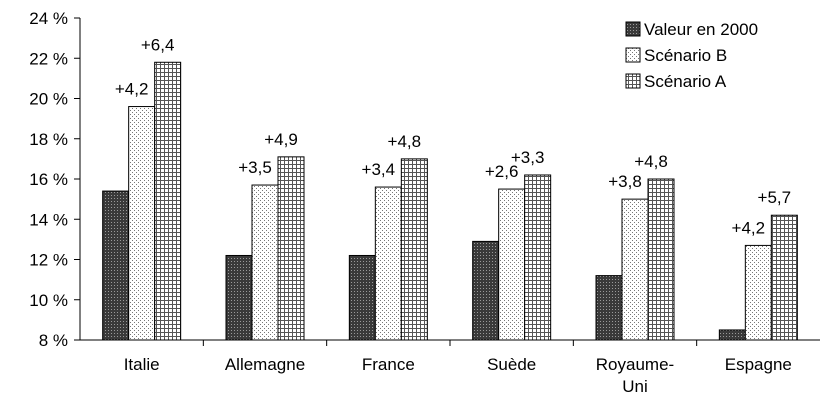 This screenshot has width=830, height=410. Describe the element at coordinates (775, 197) in the screenshot. I see `data-label: +5,7` at that location.